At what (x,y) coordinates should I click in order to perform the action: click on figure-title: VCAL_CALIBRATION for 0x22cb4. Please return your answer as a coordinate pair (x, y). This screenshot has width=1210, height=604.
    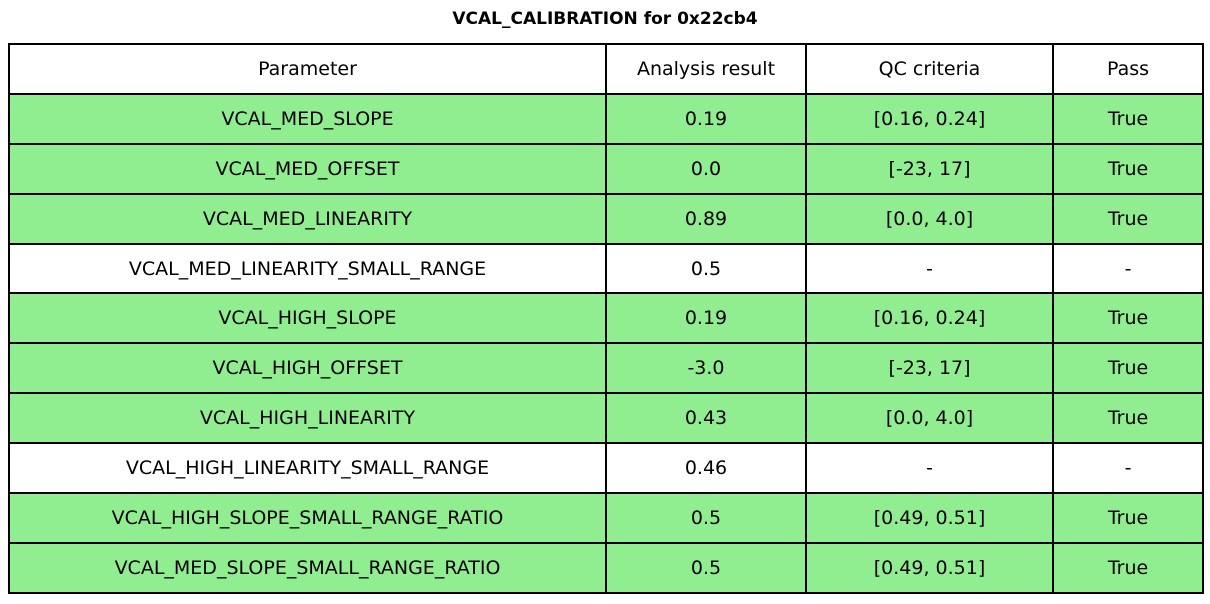
    Looking at the image, I should click on (605, 19).